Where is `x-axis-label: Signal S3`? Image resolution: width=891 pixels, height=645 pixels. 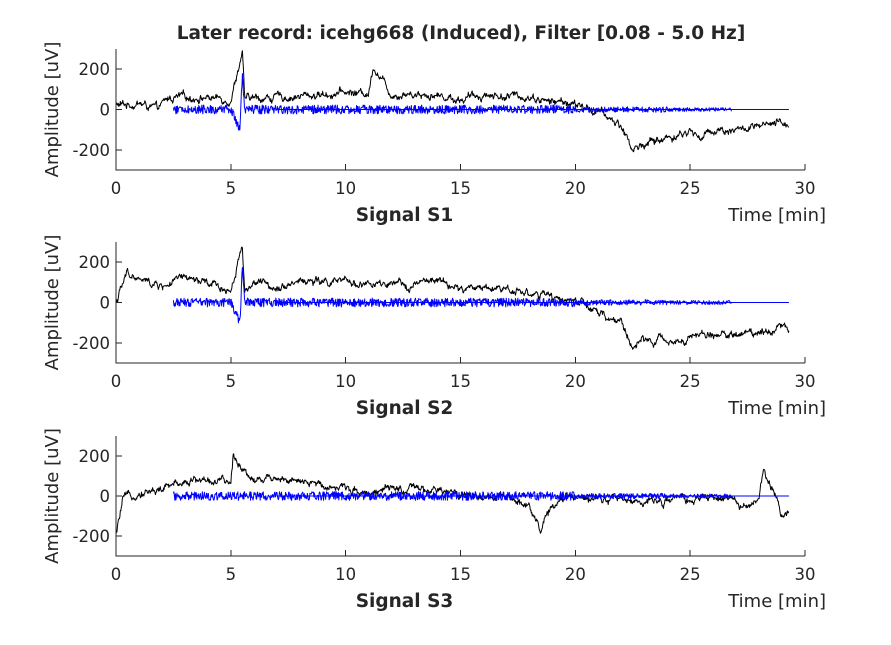
x-axis-label: Signal S3 is located at coordinates (405, 601).